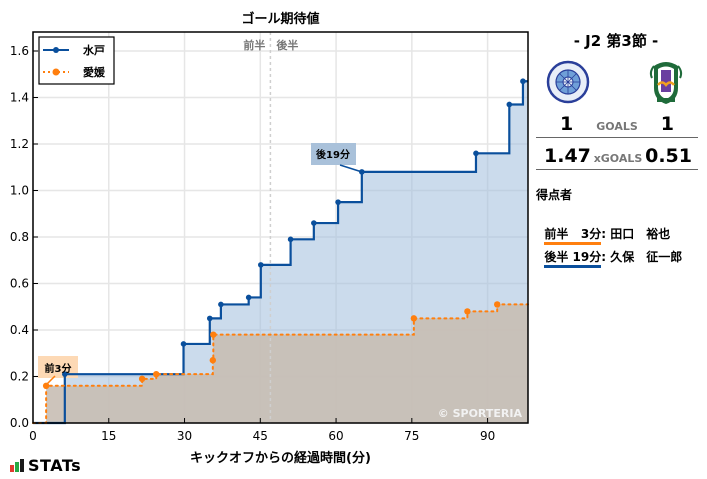 This screenshot has height=479, width=707. Describe the element at coordinates (76, 60) in the screenshot. I see `legend-box` at that location.